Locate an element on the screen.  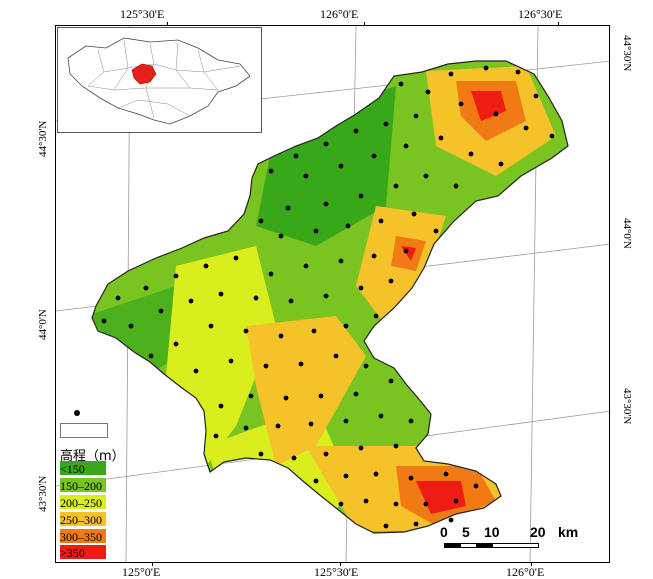
scale-bar: 0 5 10 20 km is located at coordinates (520, 539).